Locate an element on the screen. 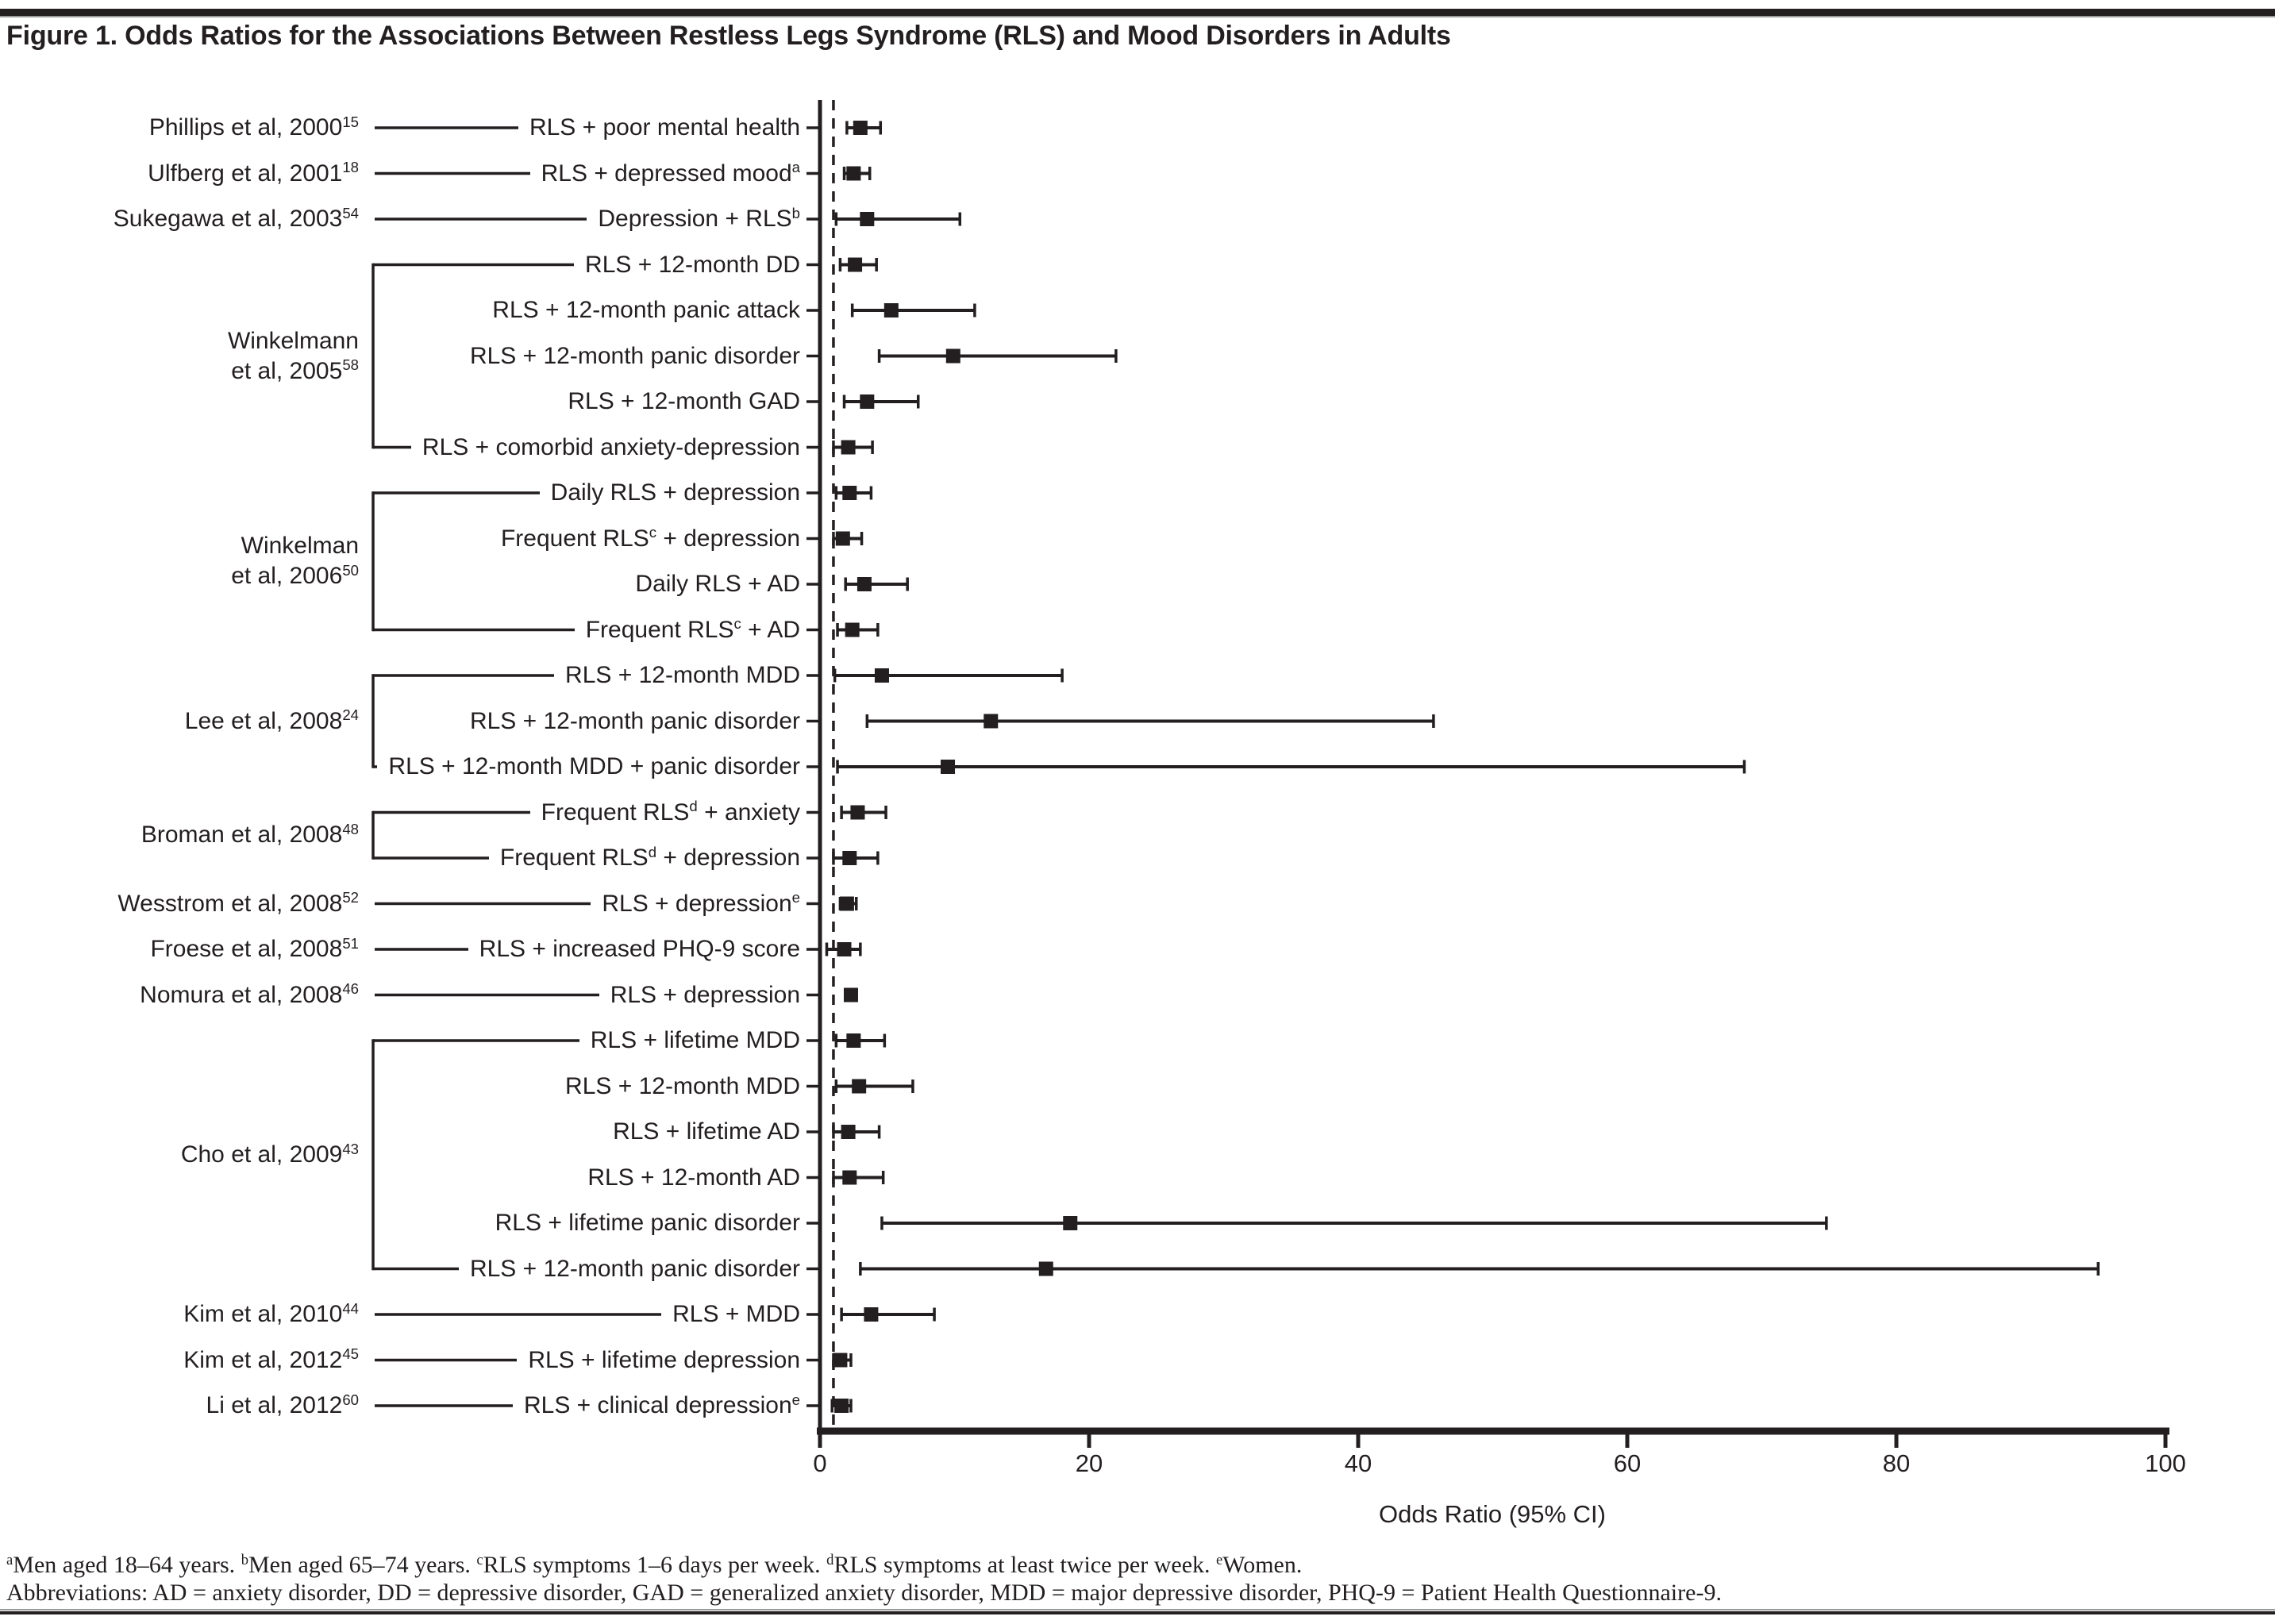  superscript: 46 is located at coordinates (350, 989).